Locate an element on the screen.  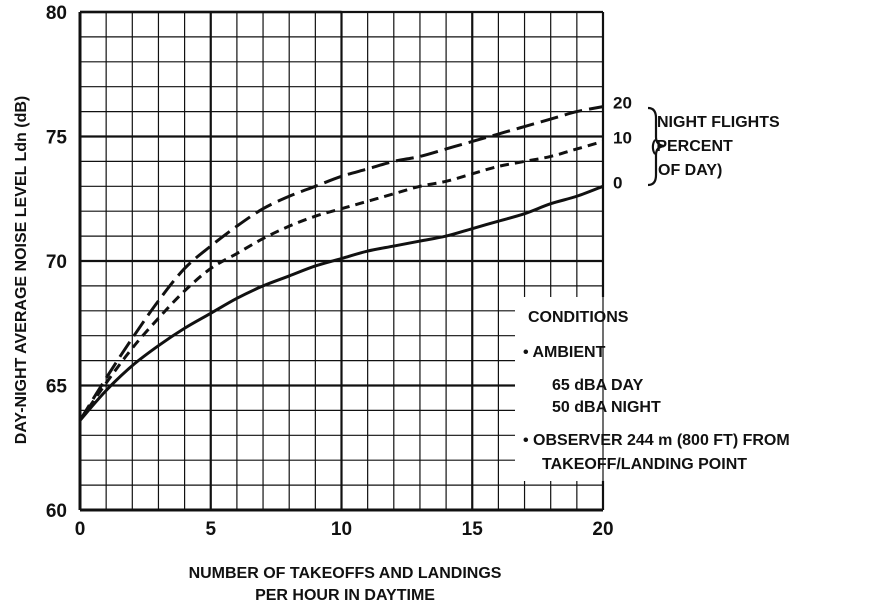
night-flights-label-2: (PERCENT is located at coordinates (692, 146).